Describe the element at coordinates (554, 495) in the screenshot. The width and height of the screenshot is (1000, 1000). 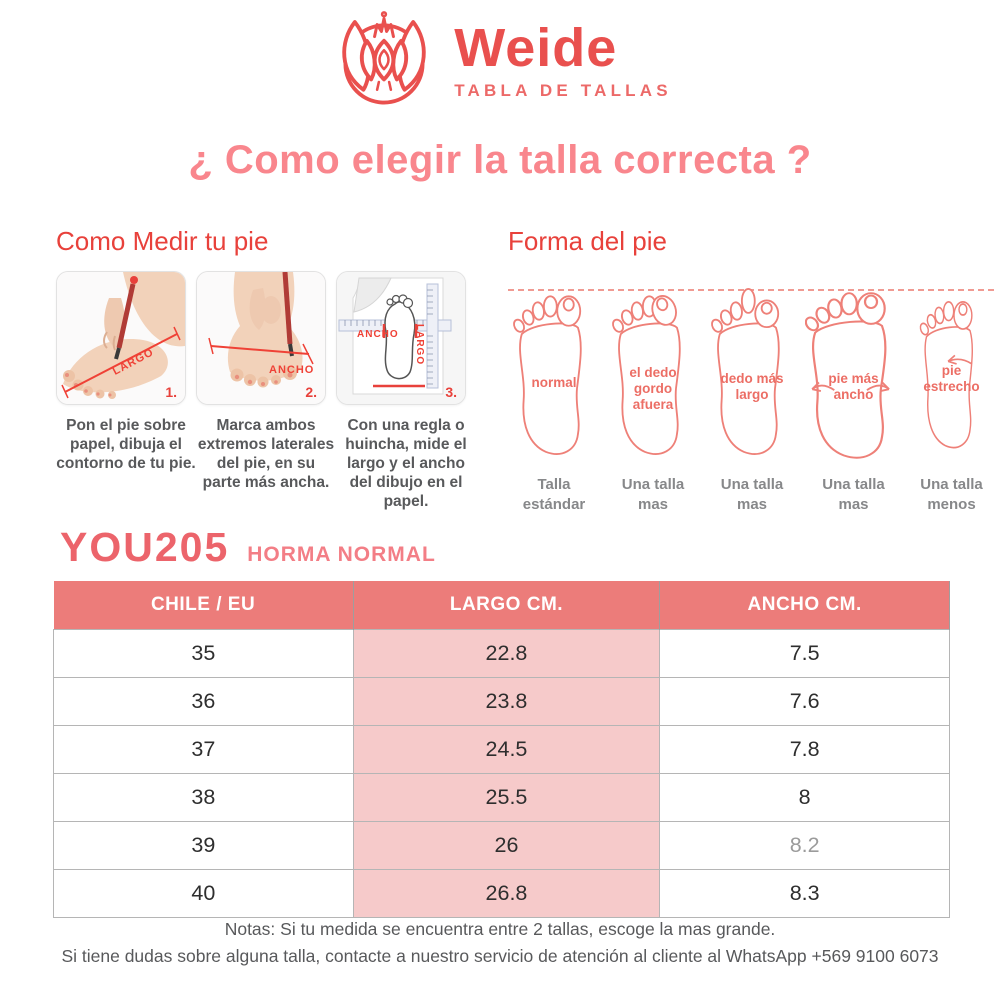
I see `caption-standard: Talla estándar` at that location.